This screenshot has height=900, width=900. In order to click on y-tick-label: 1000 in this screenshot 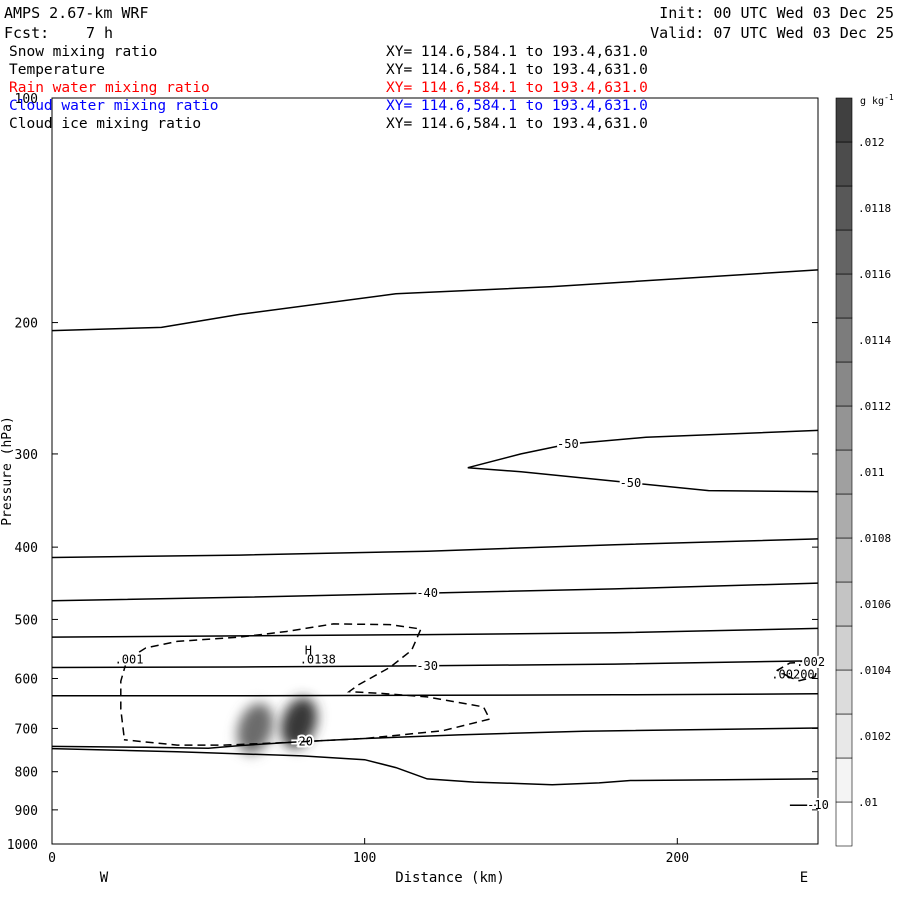, I will do `click(22, 845)`.